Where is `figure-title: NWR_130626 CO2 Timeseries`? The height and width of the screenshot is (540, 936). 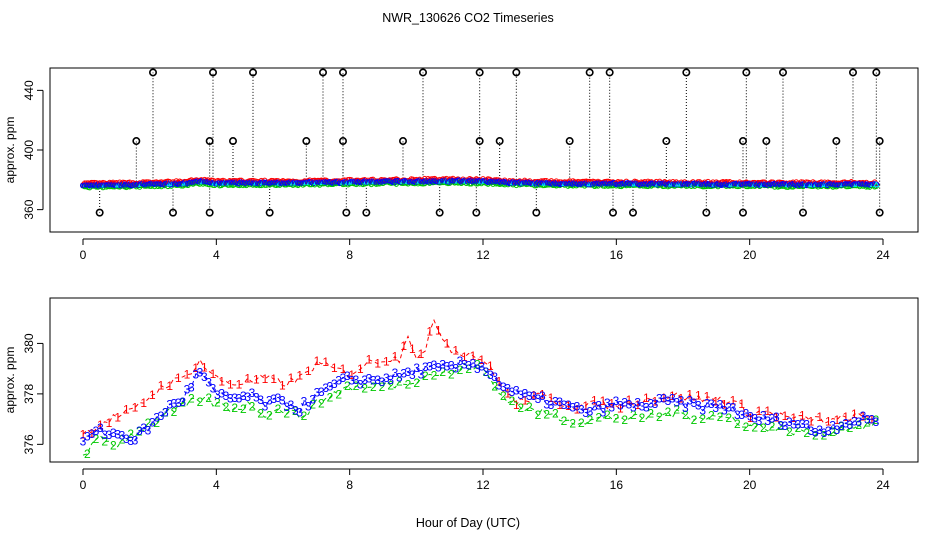 figure-title: NWR_130626 CO2 Timeseries is located at coordinates (468, 18).